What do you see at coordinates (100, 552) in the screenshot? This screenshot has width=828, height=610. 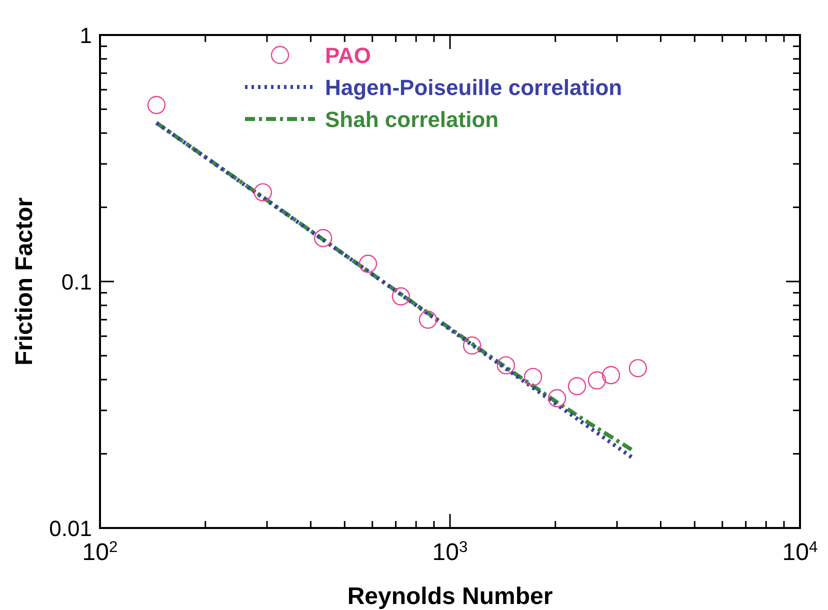 I see `x-tick-label: 10$^{2}$` at bounding box center [100, 552].